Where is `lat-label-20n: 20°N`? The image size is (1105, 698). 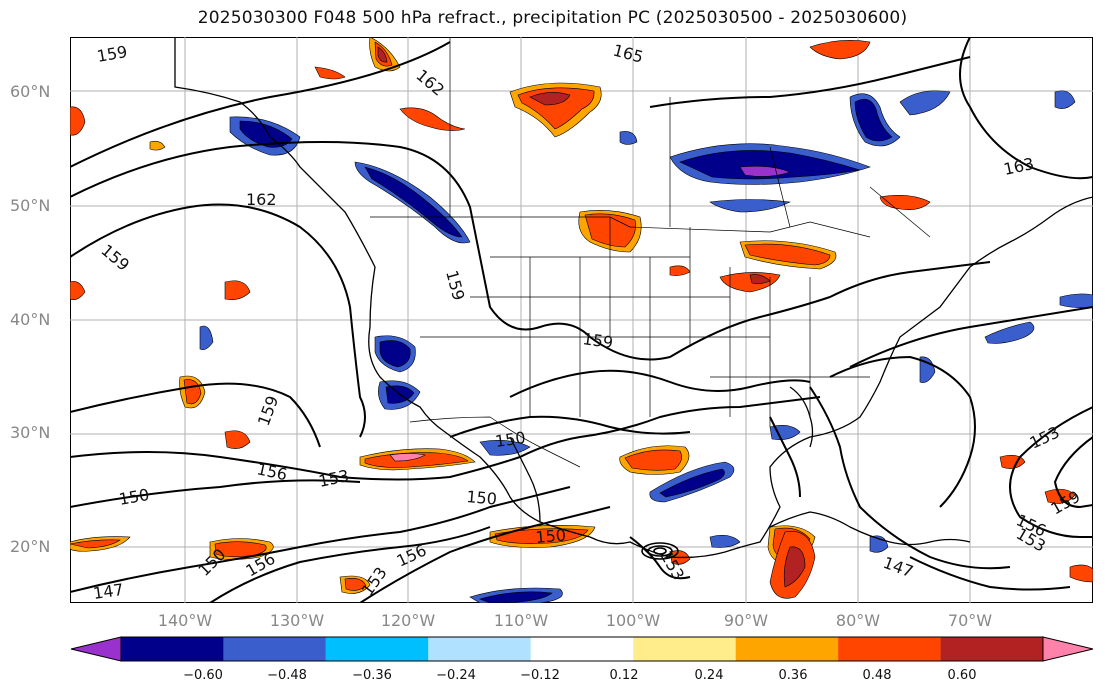 lat-label-20n: 20°N is located at coordinates (30, 546).